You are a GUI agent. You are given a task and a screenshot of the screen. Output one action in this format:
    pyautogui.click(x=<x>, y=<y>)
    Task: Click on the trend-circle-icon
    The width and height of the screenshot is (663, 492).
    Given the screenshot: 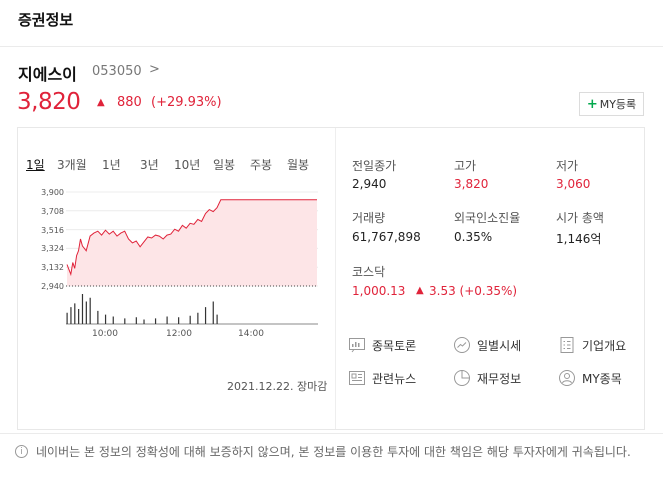 What is the action you would take?
    pyautogui.click(x=462, y=345)
    